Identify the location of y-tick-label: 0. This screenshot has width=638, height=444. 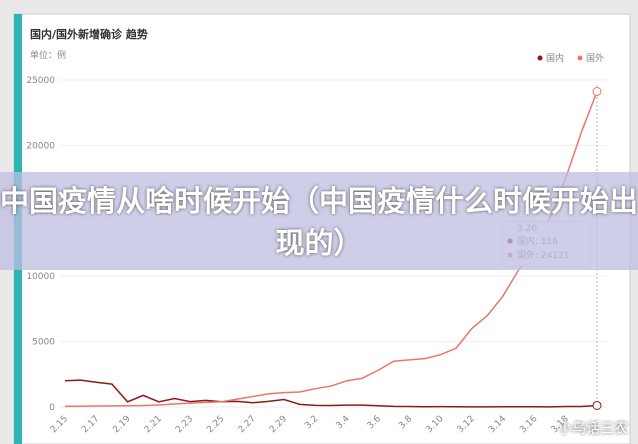
(52, 408).